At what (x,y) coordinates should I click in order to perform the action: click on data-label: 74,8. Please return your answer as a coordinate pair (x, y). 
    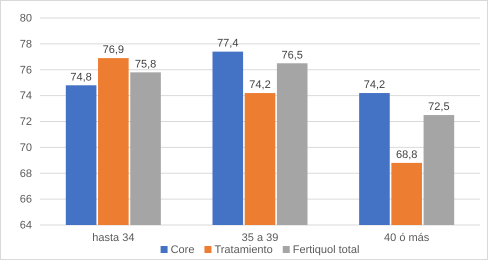
    Looking at the image, I should click on (81, 77).